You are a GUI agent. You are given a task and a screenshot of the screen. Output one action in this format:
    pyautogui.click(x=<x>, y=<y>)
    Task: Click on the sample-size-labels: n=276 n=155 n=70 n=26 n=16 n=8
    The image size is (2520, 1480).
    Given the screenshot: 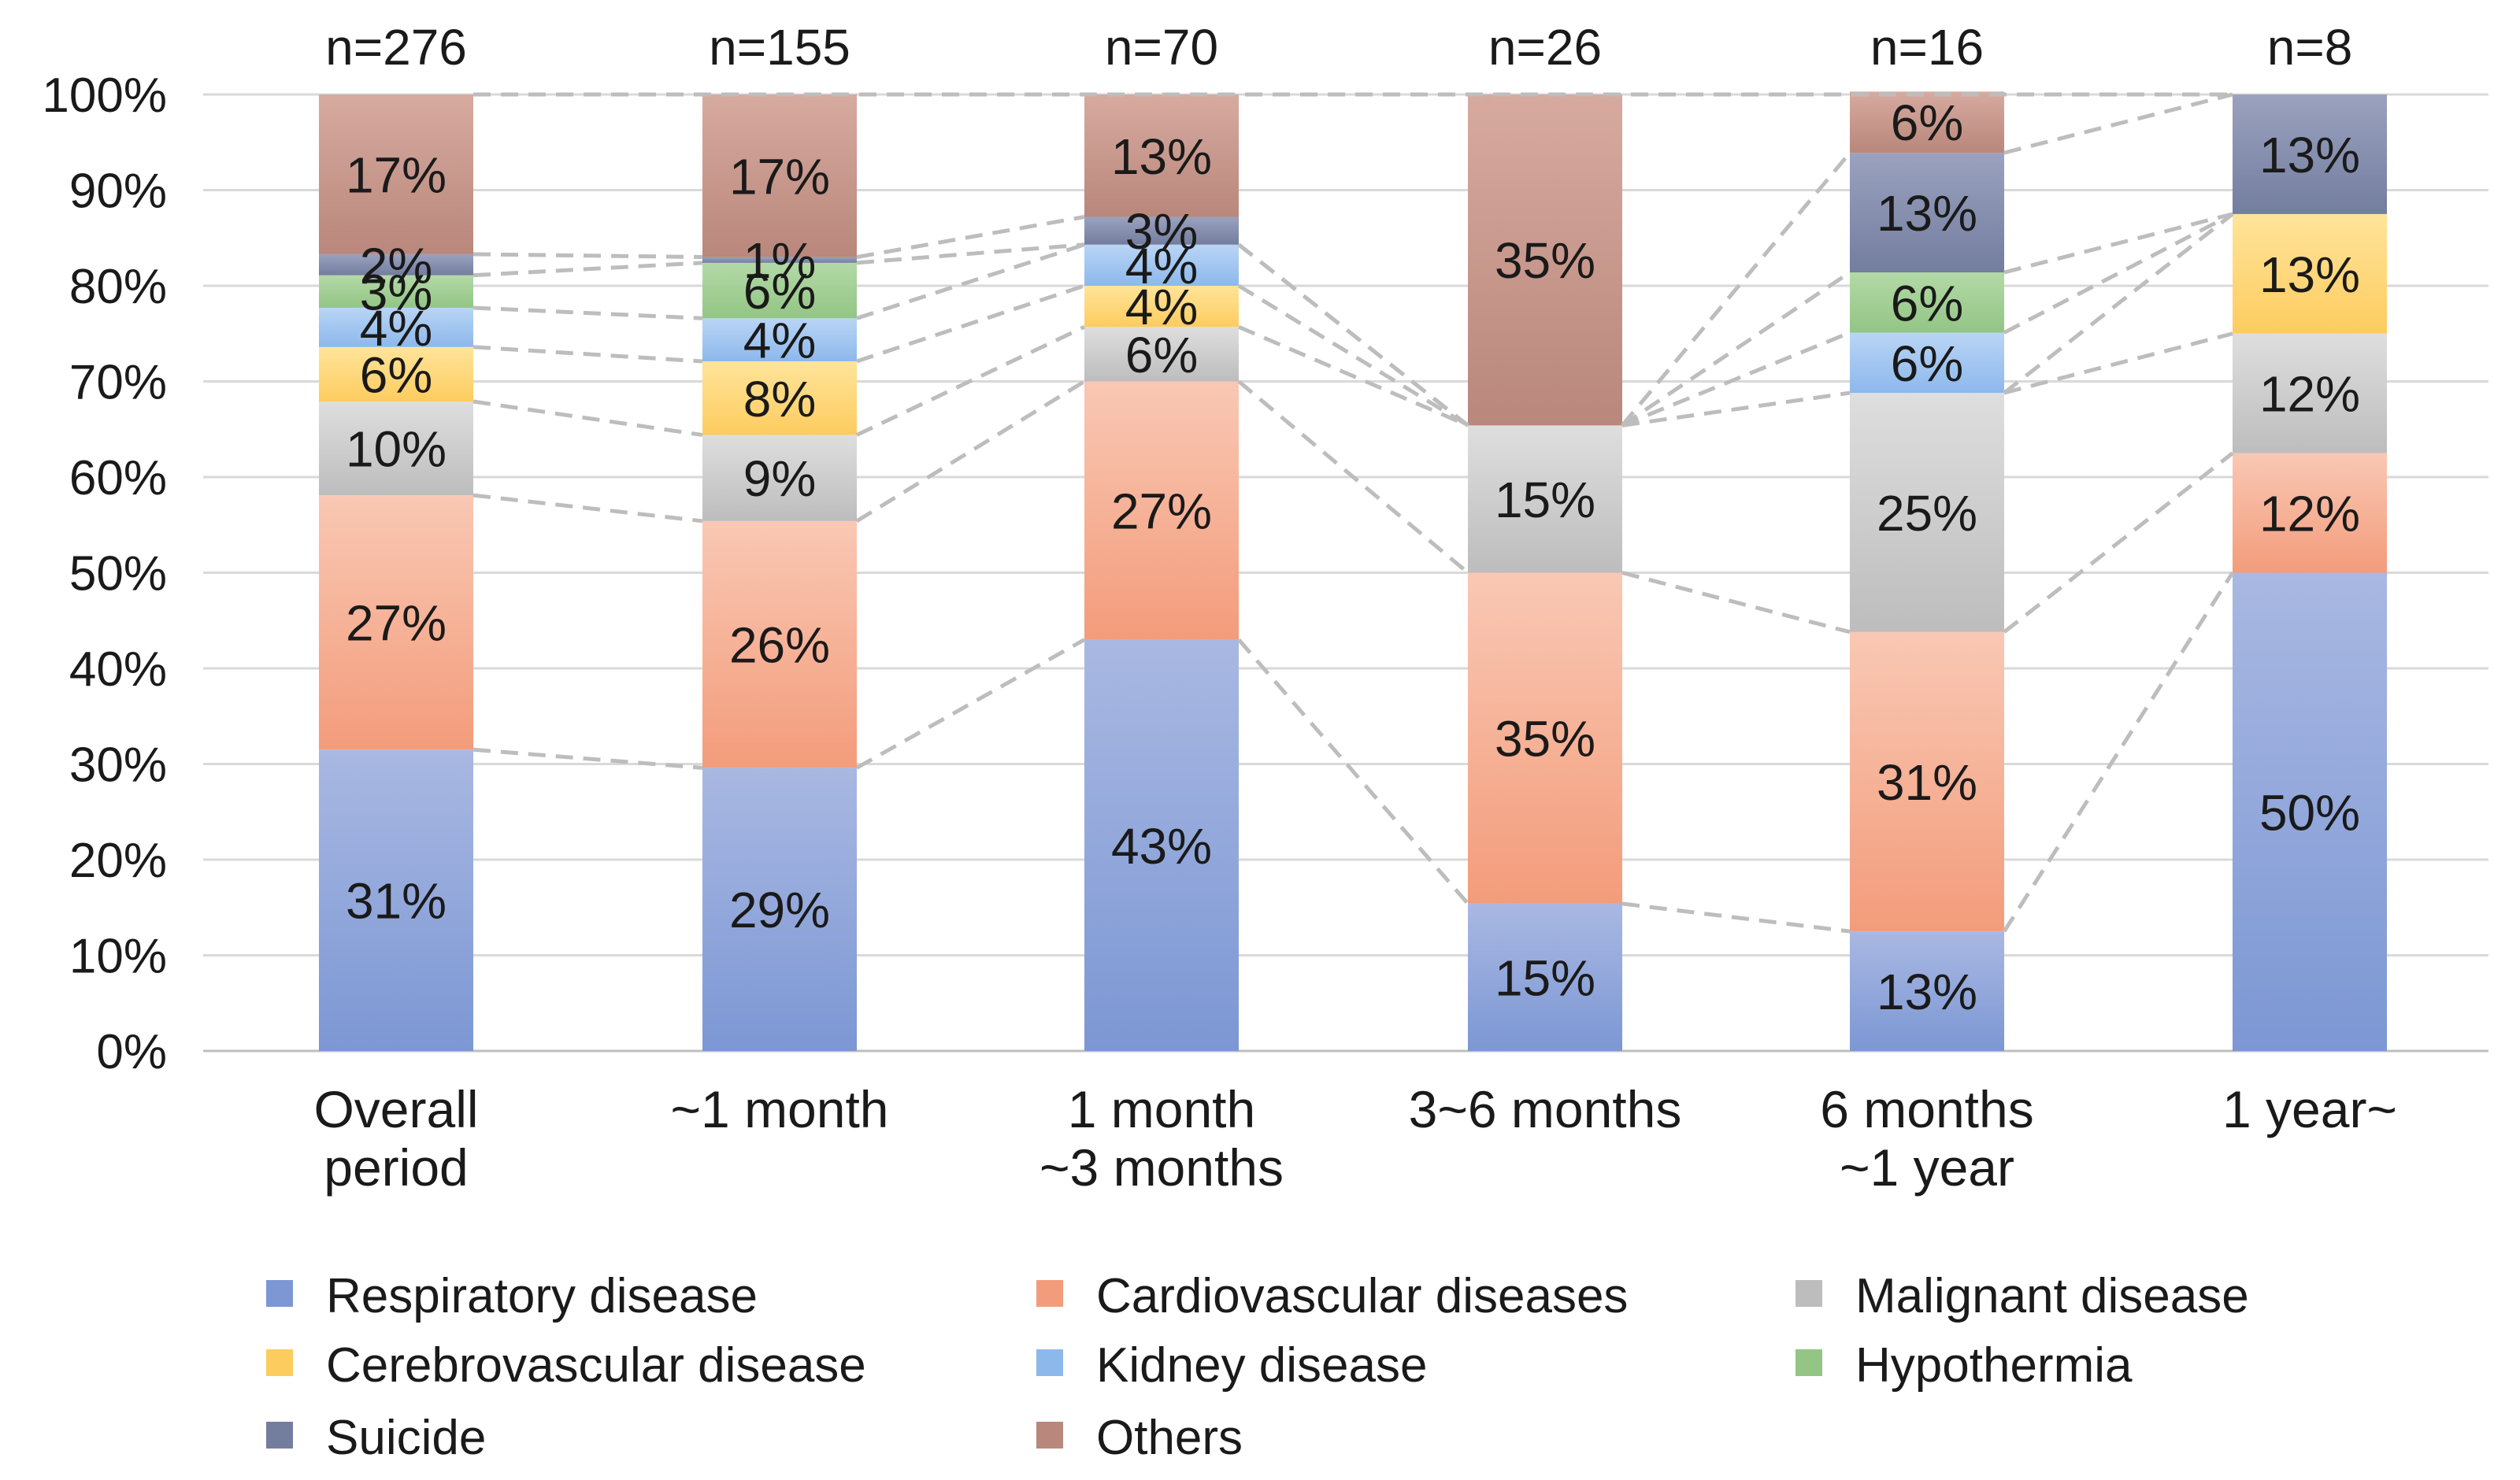 What is the action you would take?
    pyautogui.click(x=1338, y=47)
    